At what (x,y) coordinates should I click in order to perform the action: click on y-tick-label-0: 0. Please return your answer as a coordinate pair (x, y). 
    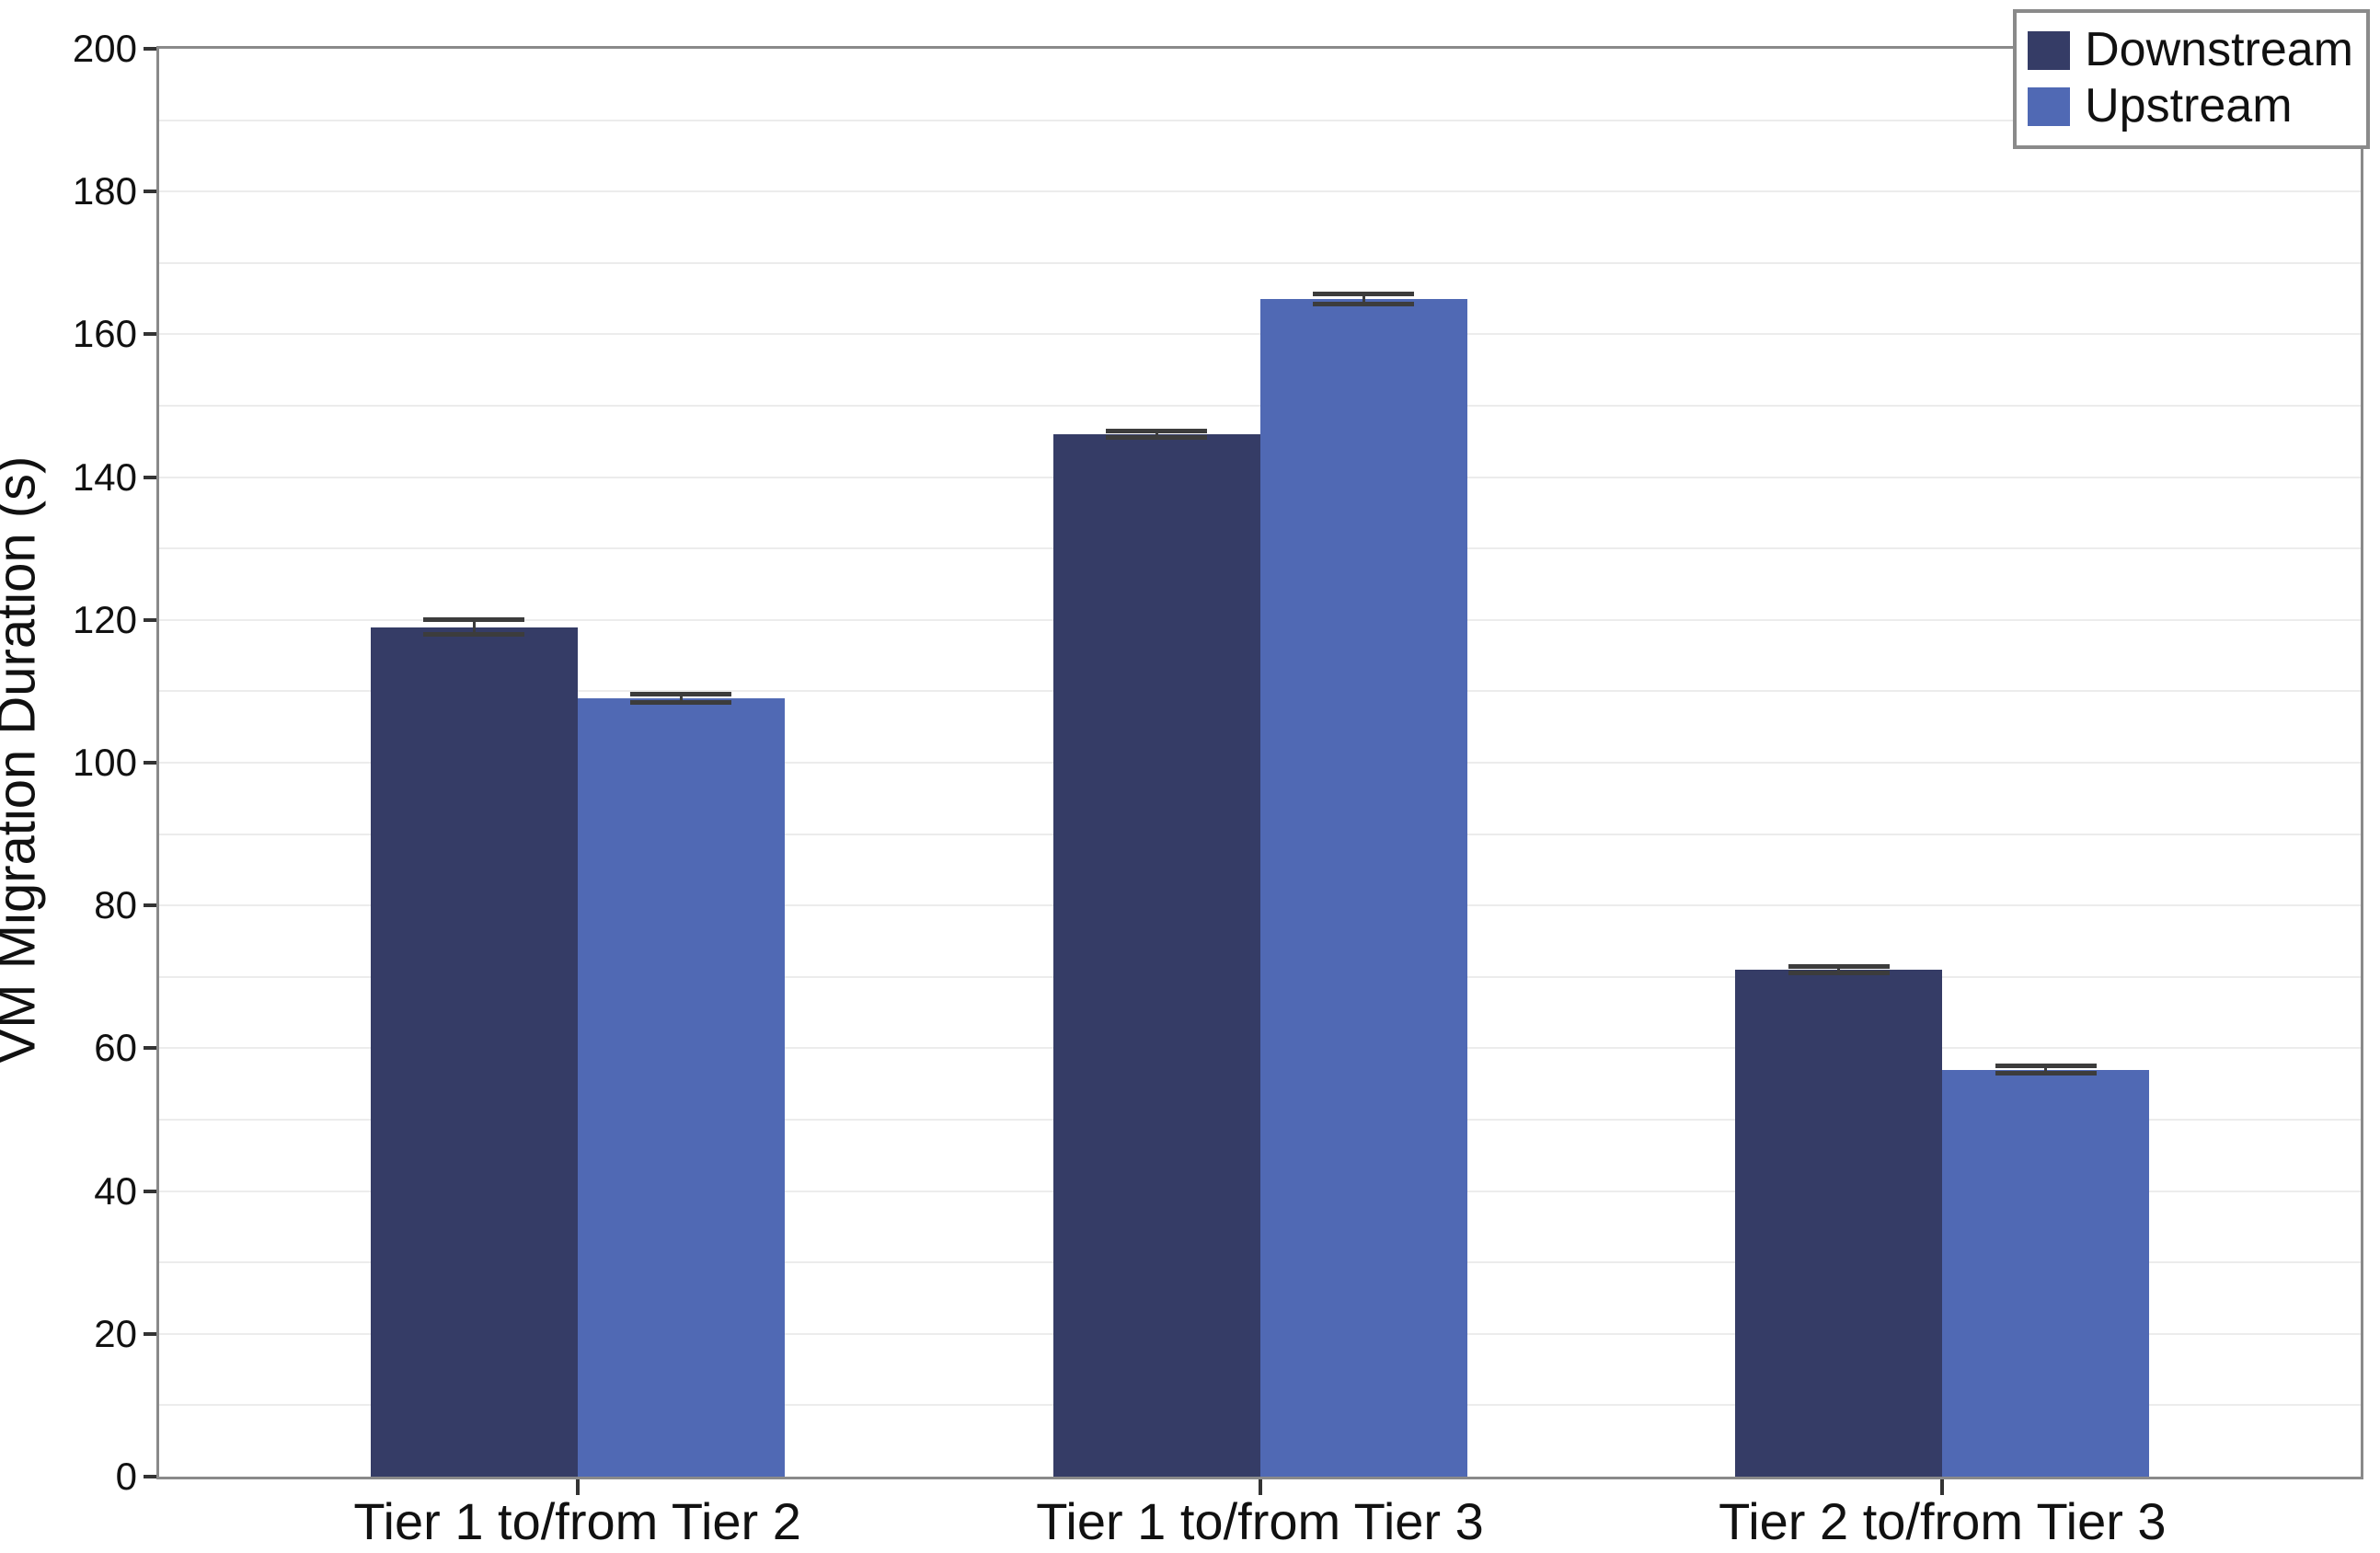
    Looking at the image, I should click on (126, 1476).